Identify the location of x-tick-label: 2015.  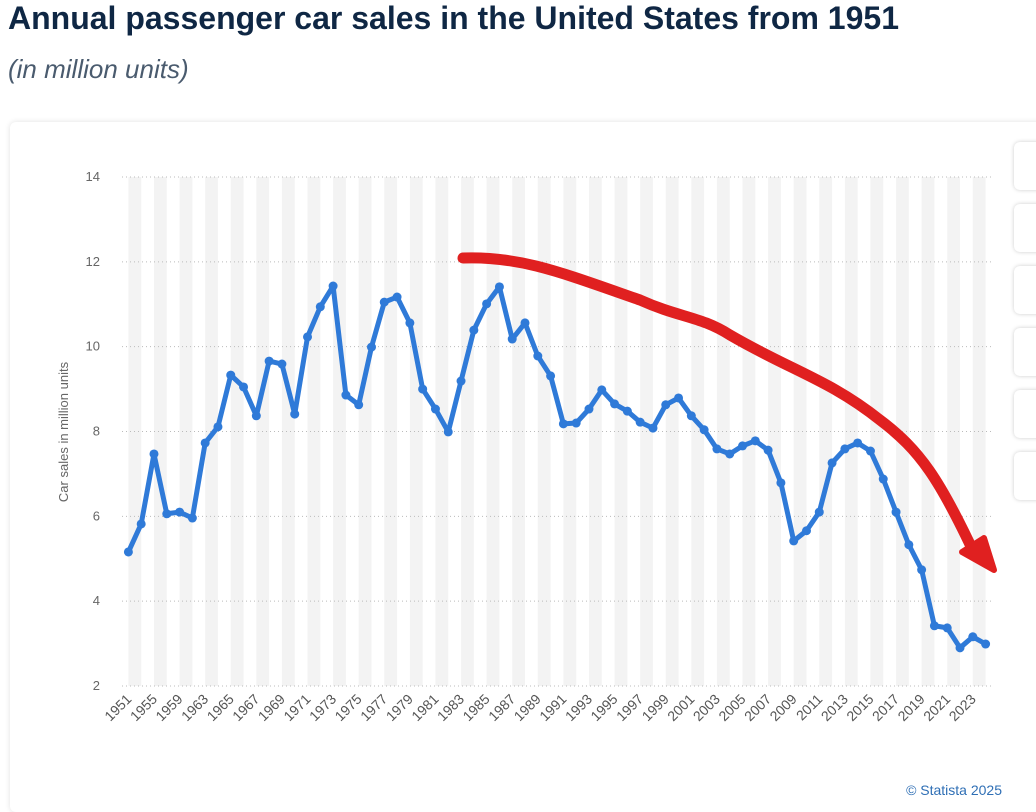
(859, 707).